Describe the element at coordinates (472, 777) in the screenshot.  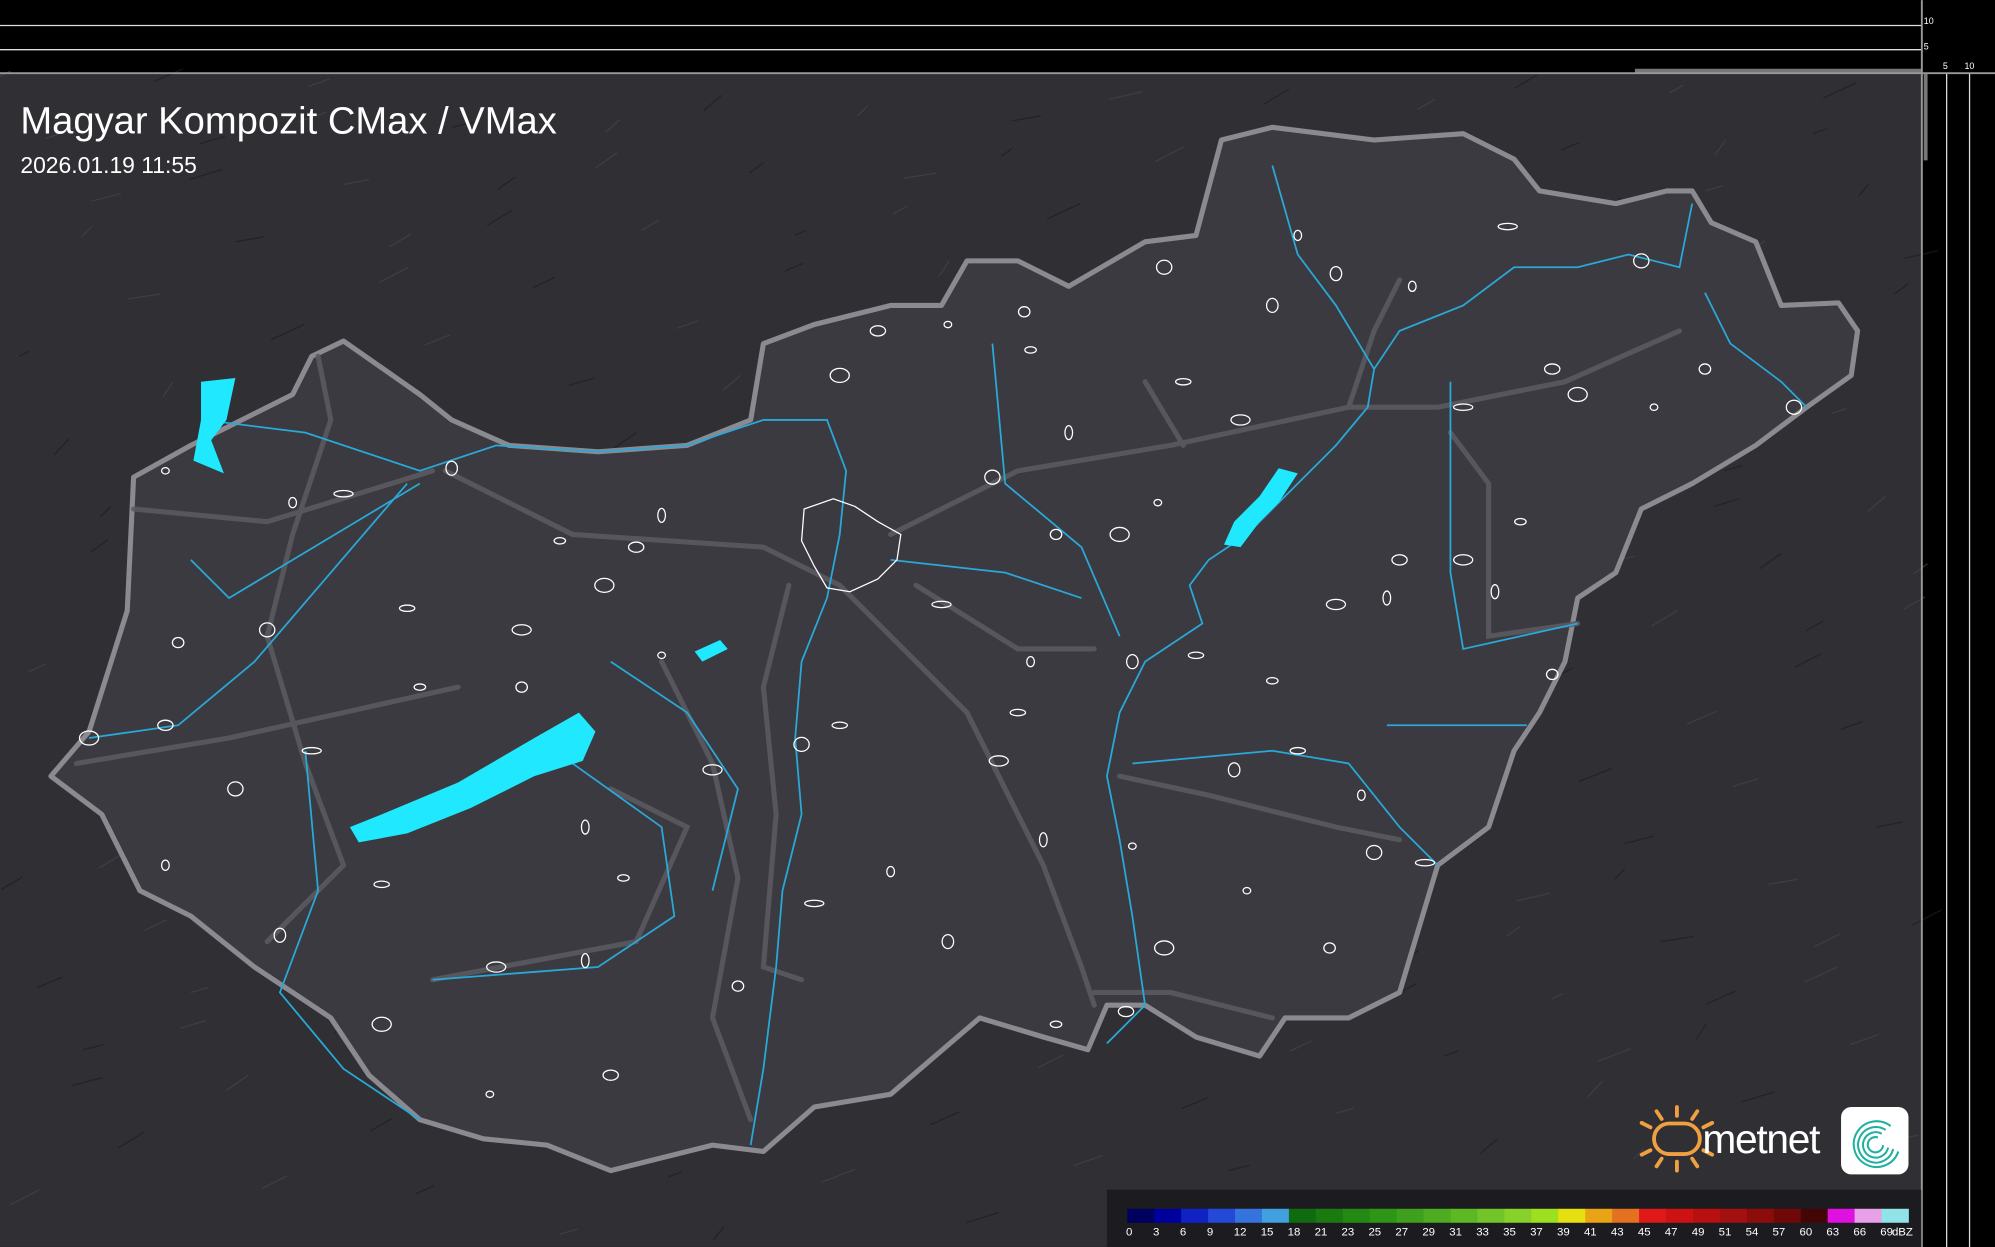
I see `lake-balaton` at that location.